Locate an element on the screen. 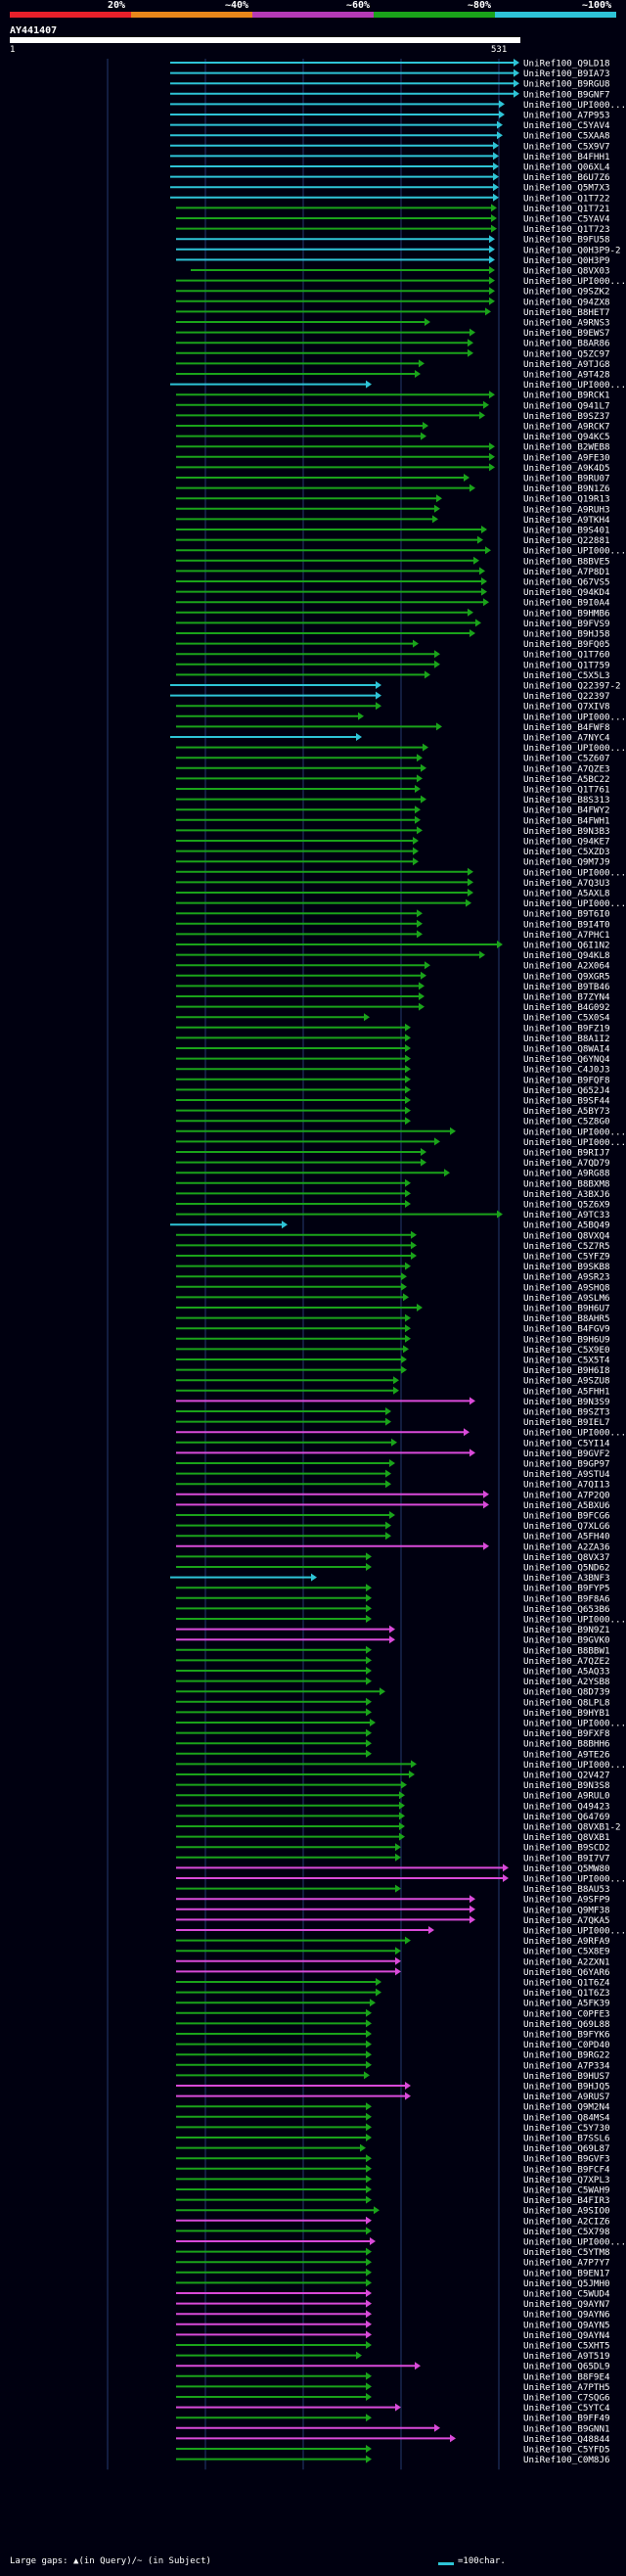  hit-label: UniRef100_A7QZE3 is located at coordinates (566, 768).